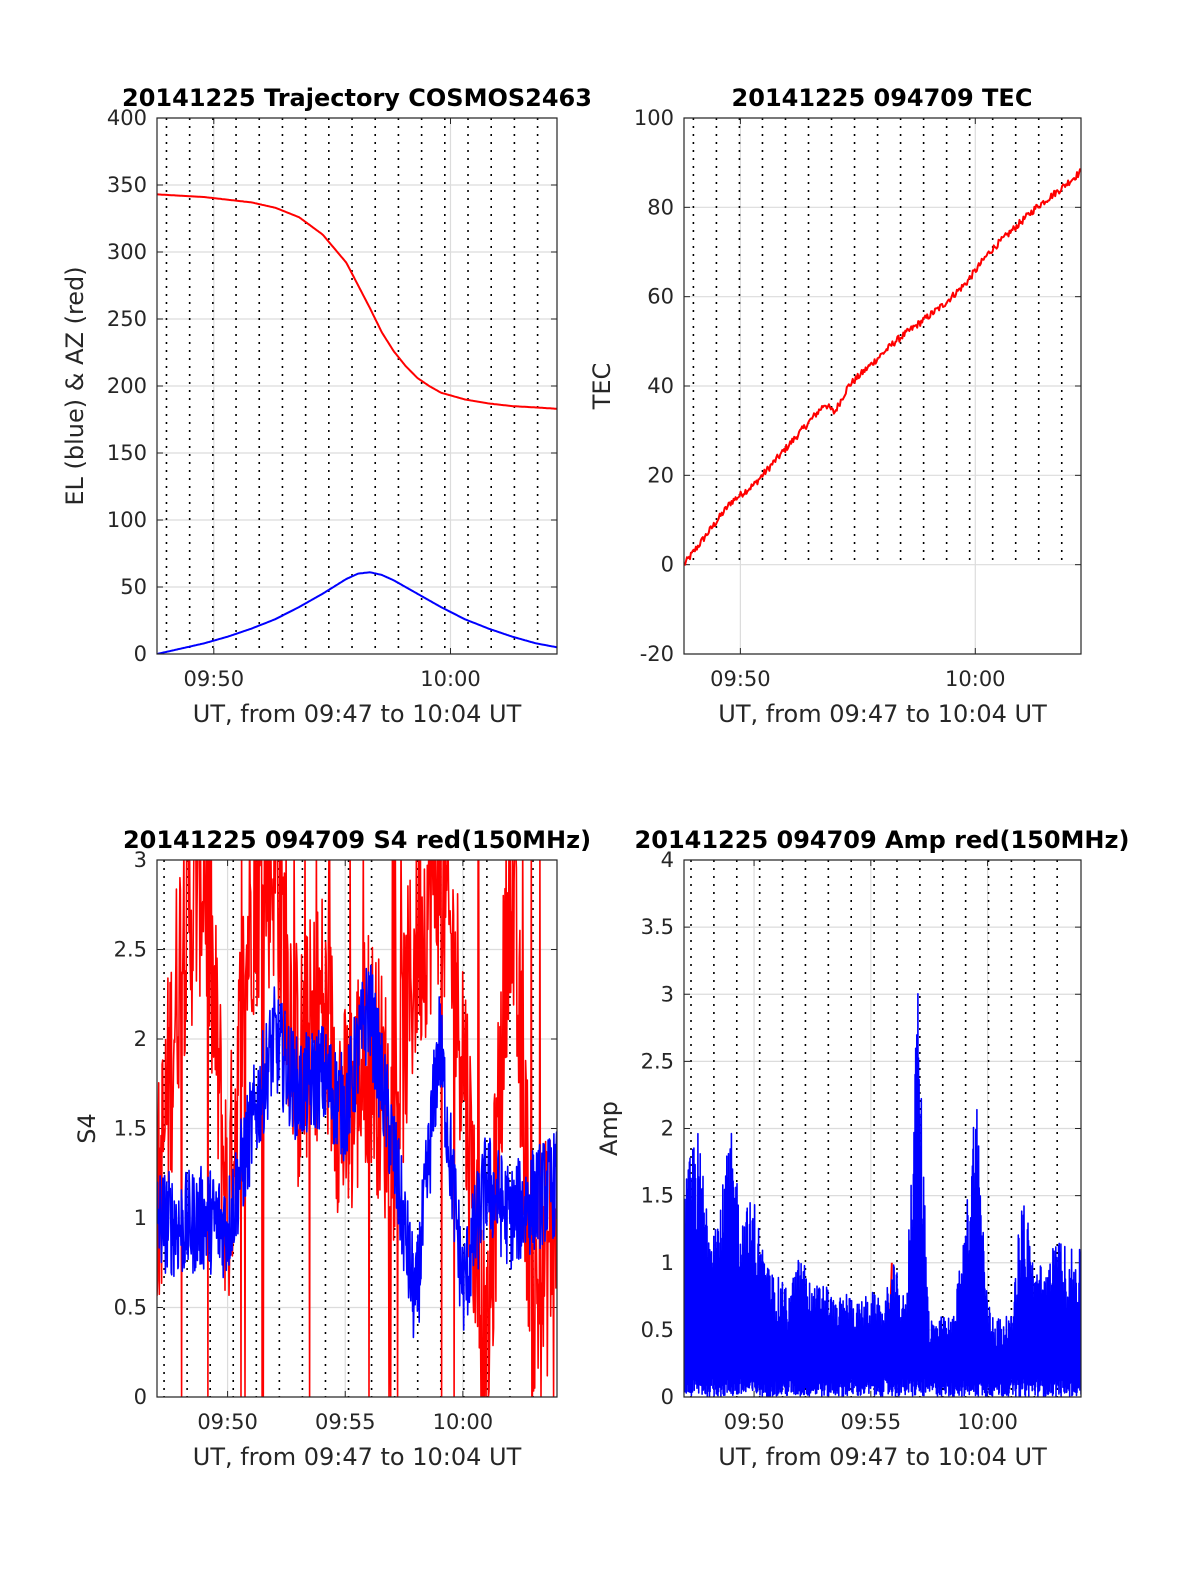  What do you see at coordinates (127, 185) in the screenshot?
I see `y-tick-label: 350` at bounding box center [127, 185].